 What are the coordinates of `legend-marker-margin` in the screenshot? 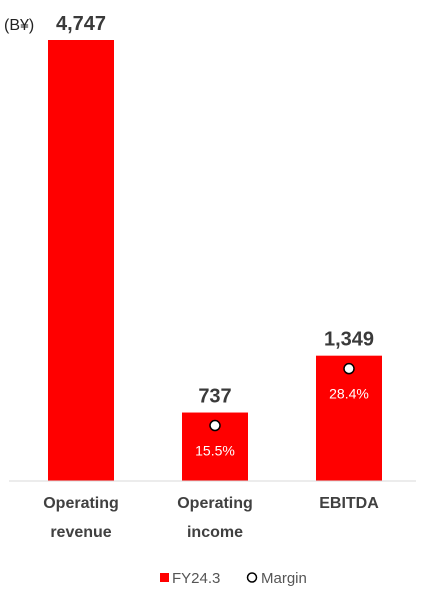 It's located at (252, 577).